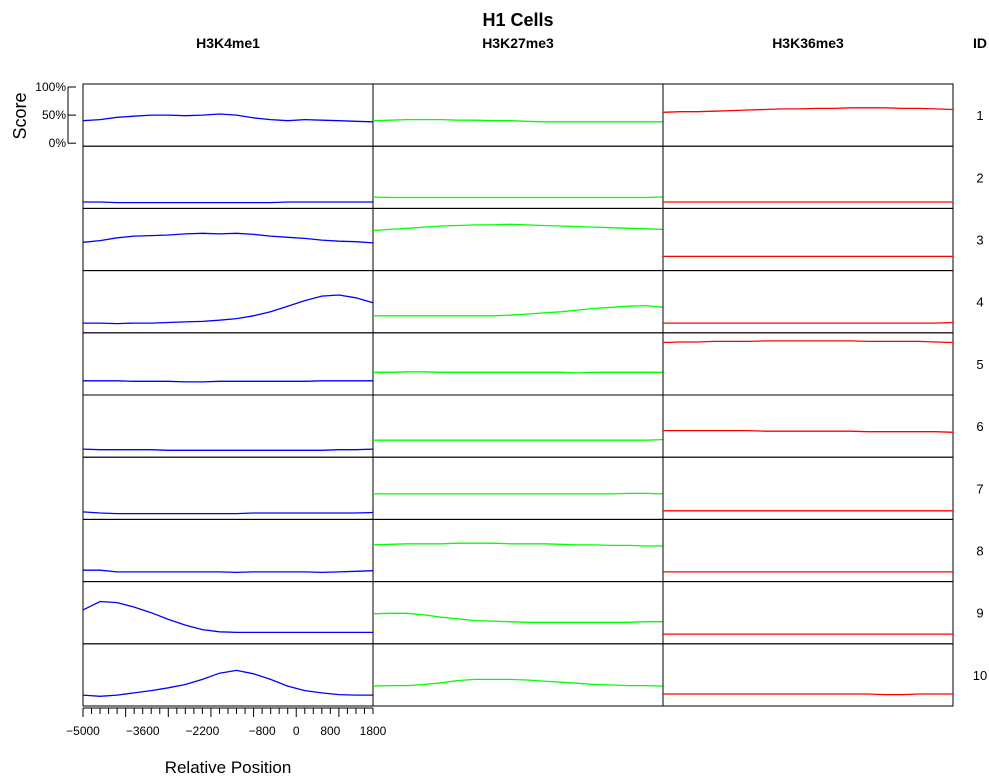 The image size is (989, 776). I want to click on row-id-label: 10, so click(980, 675).